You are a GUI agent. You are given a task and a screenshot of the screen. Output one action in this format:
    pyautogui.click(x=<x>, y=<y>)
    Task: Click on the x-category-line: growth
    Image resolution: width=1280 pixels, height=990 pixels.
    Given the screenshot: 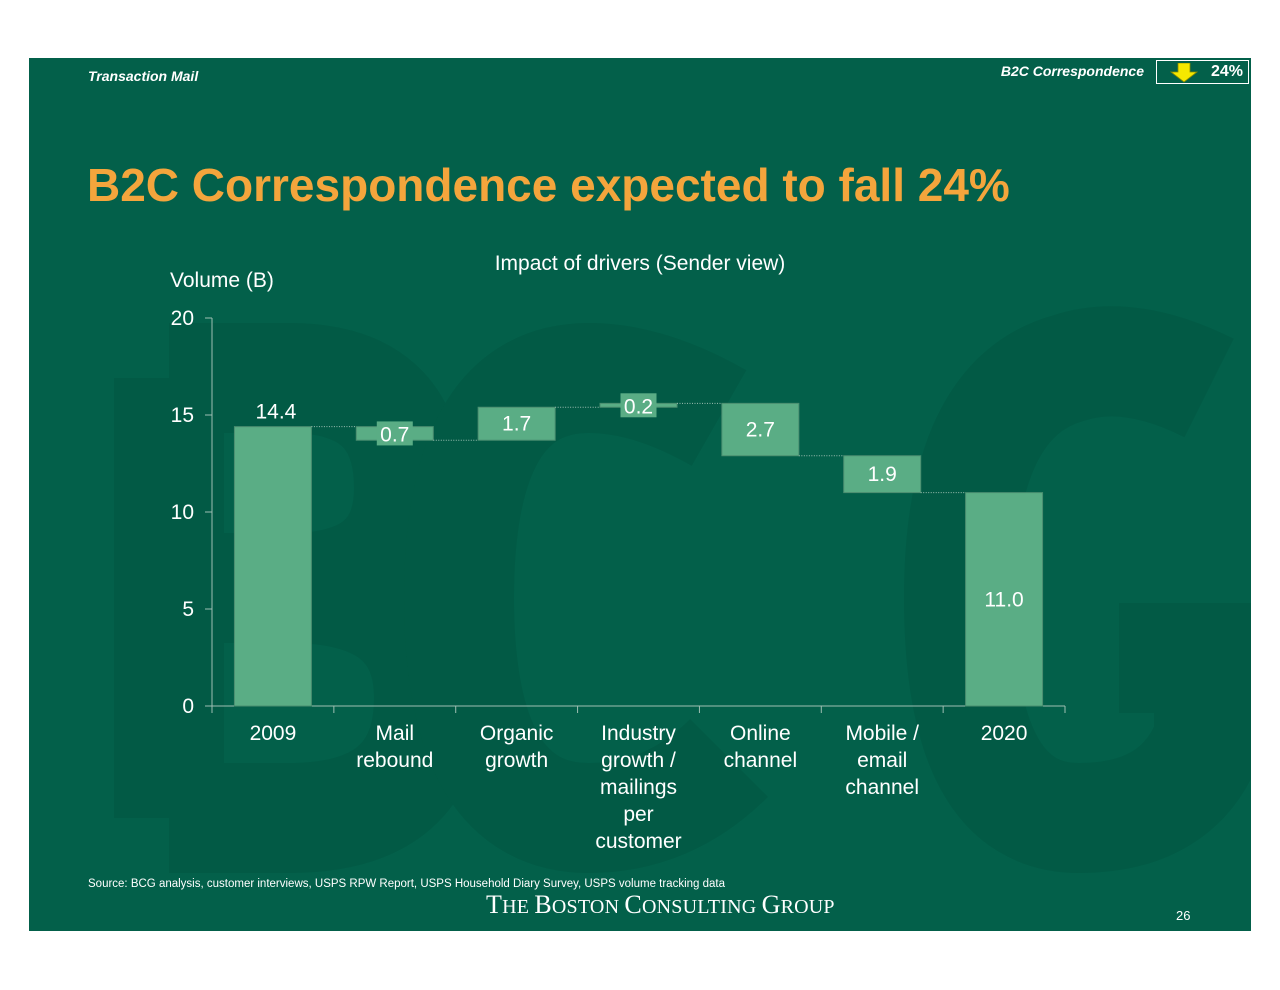 What is the action you would take?
    pyautogui.click(x=516, y=760)
    